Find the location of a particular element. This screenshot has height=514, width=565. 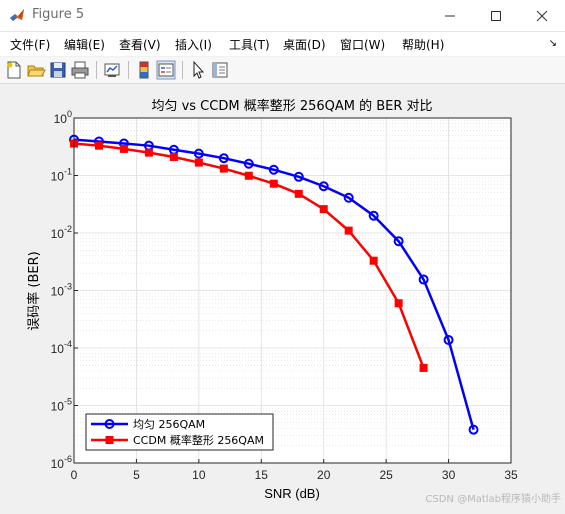

minimize-icon is located at coordinates (450, 15).